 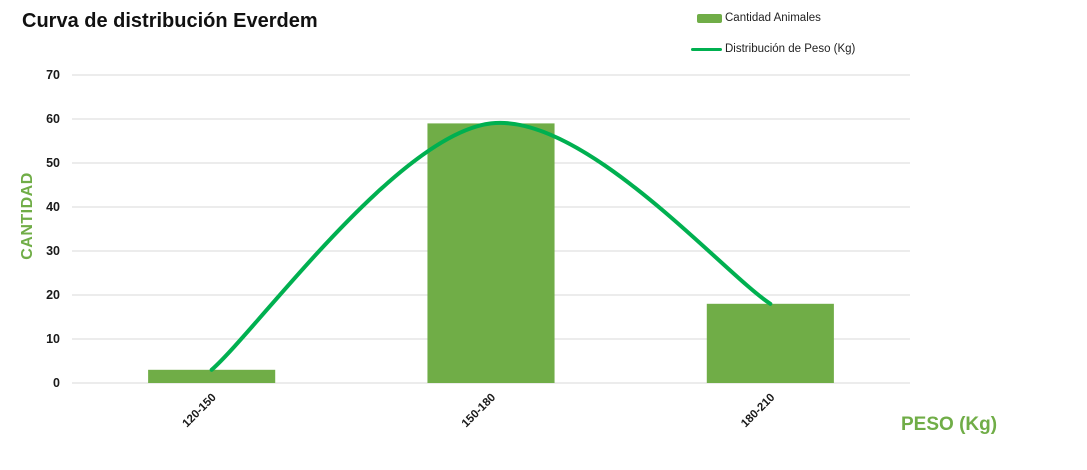 I want to click on legend-label-line-series: Distribución de Peso (Kg), so click(x=790, y=49).